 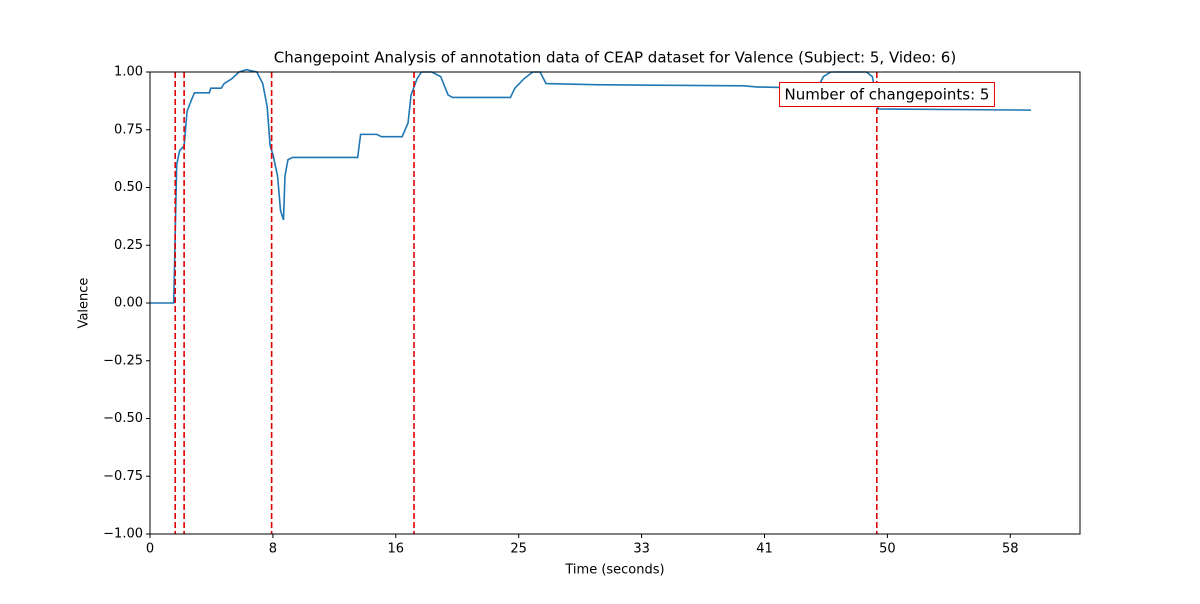 What do you see at coordinates (123, 534) in the screenshot?
I see `y-tick-label: −1.00` at bounding box center [123, 534].